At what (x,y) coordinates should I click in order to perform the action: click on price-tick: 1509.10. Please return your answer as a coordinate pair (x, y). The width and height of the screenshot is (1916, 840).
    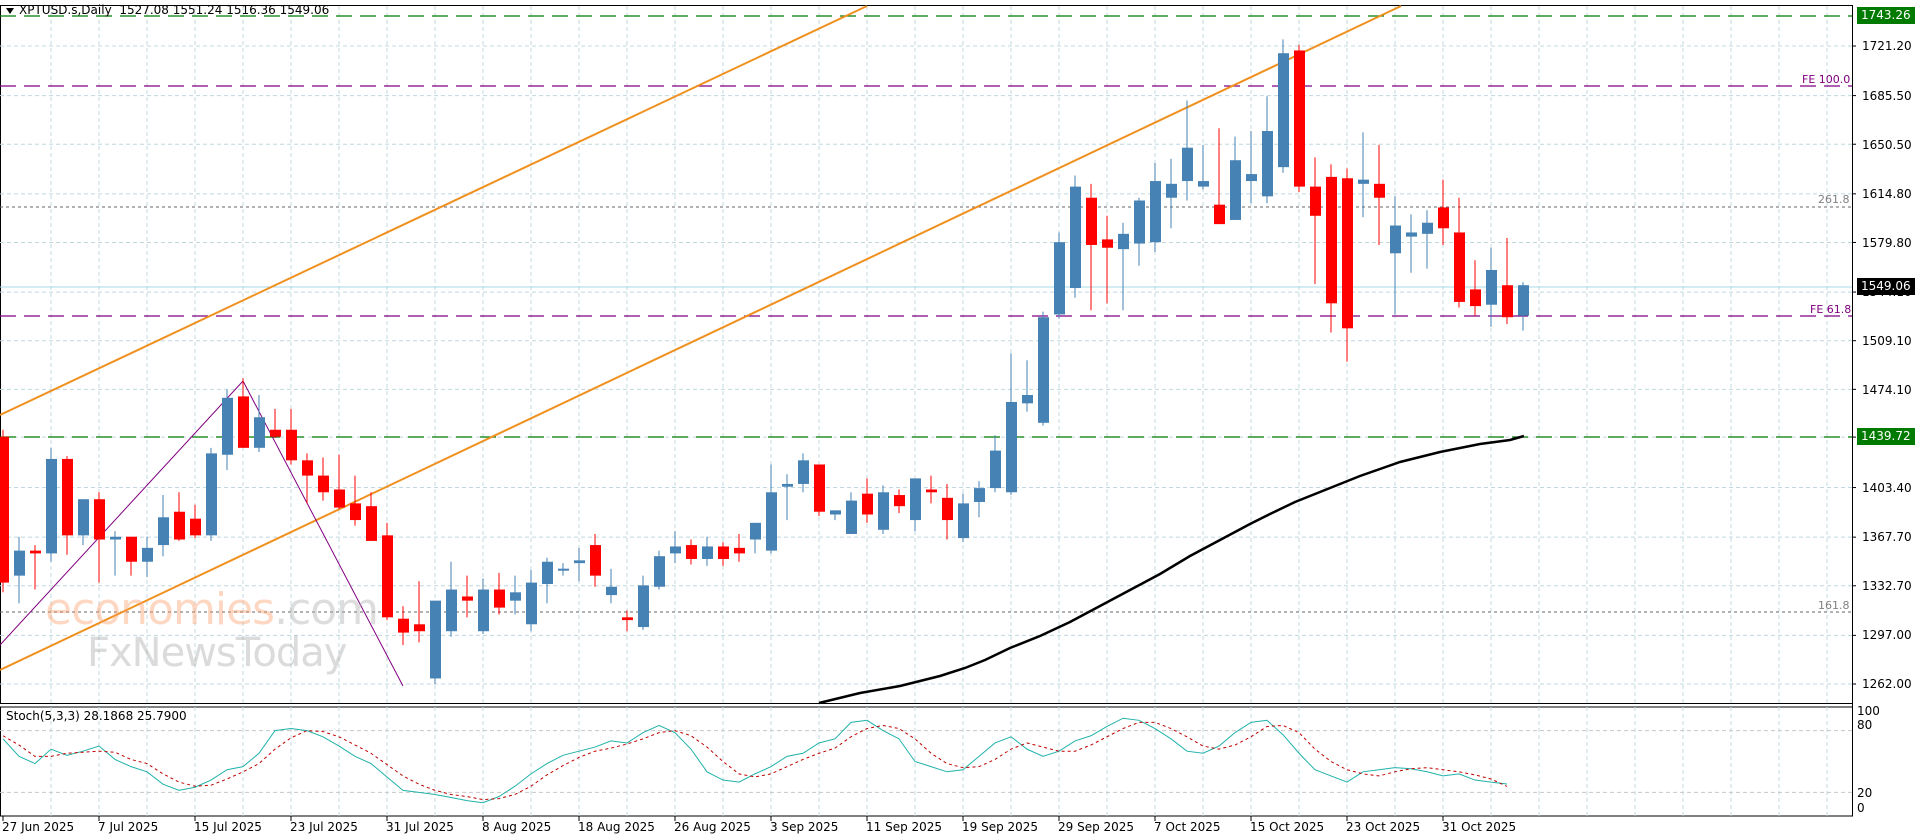
    Looking at the image, I should click on (1887, 341).